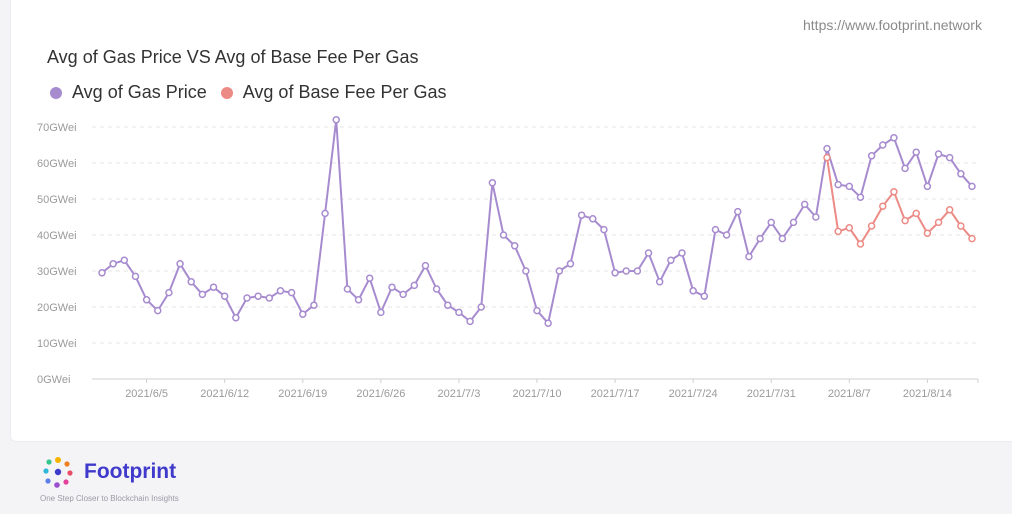  Describe the element at coordinates (57, 128) in the screenshot. I see `y-tick-label: 70GWei` at that location.